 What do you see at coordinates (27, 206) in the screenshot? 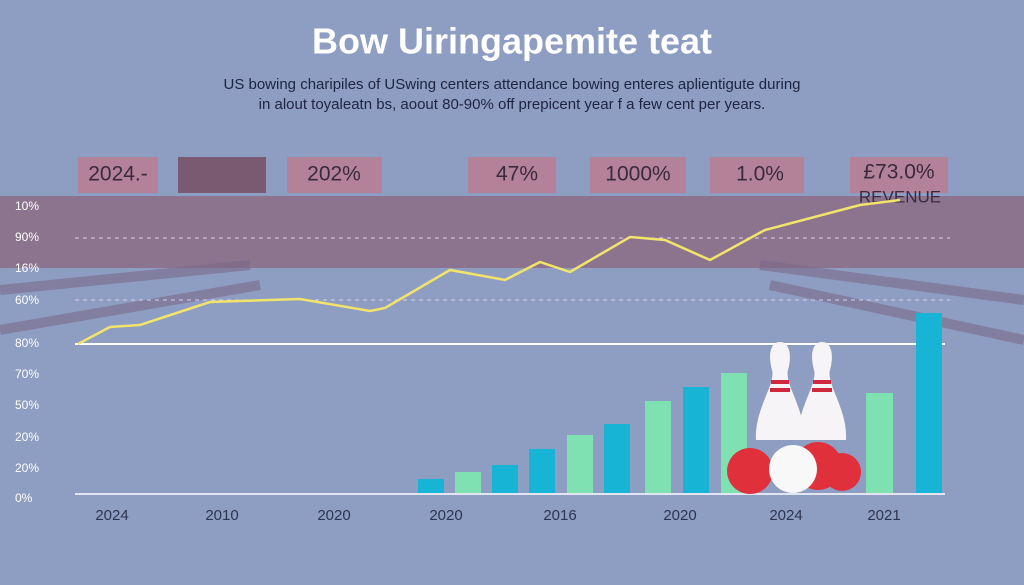
I see `y-label: 10%` at bounding box center [27, 206].